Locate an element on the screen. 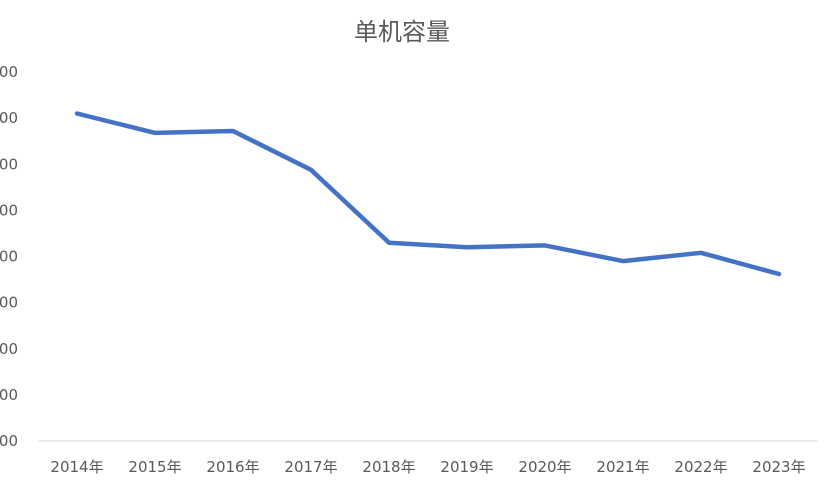 Image resolution: width=829 pixels, height=487 pixels. chart-title: 单机容量 is located at coordinates (402, 32).